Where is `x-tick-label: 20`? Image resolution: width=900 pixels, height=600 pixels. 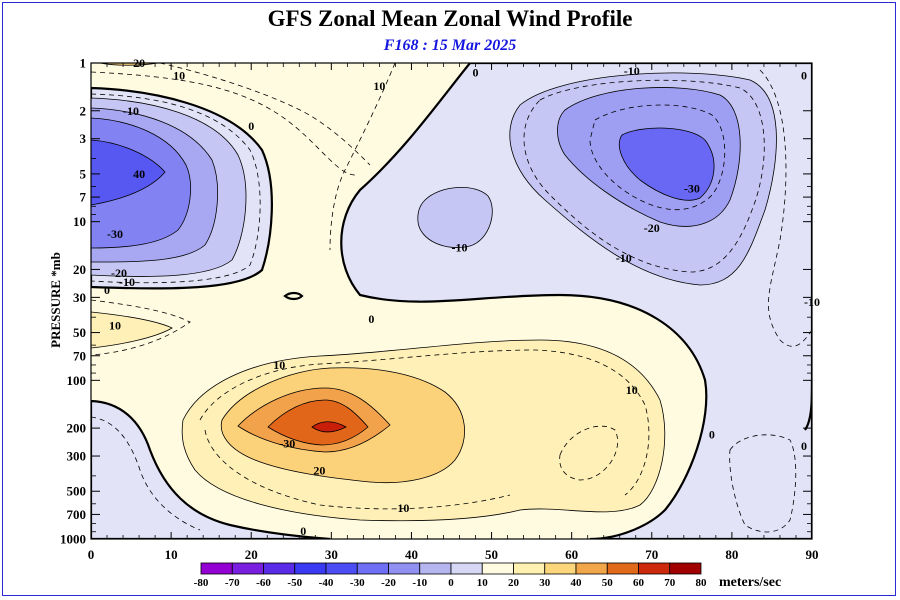
x-tick-label: 20 is located at coordinates (251, 554).